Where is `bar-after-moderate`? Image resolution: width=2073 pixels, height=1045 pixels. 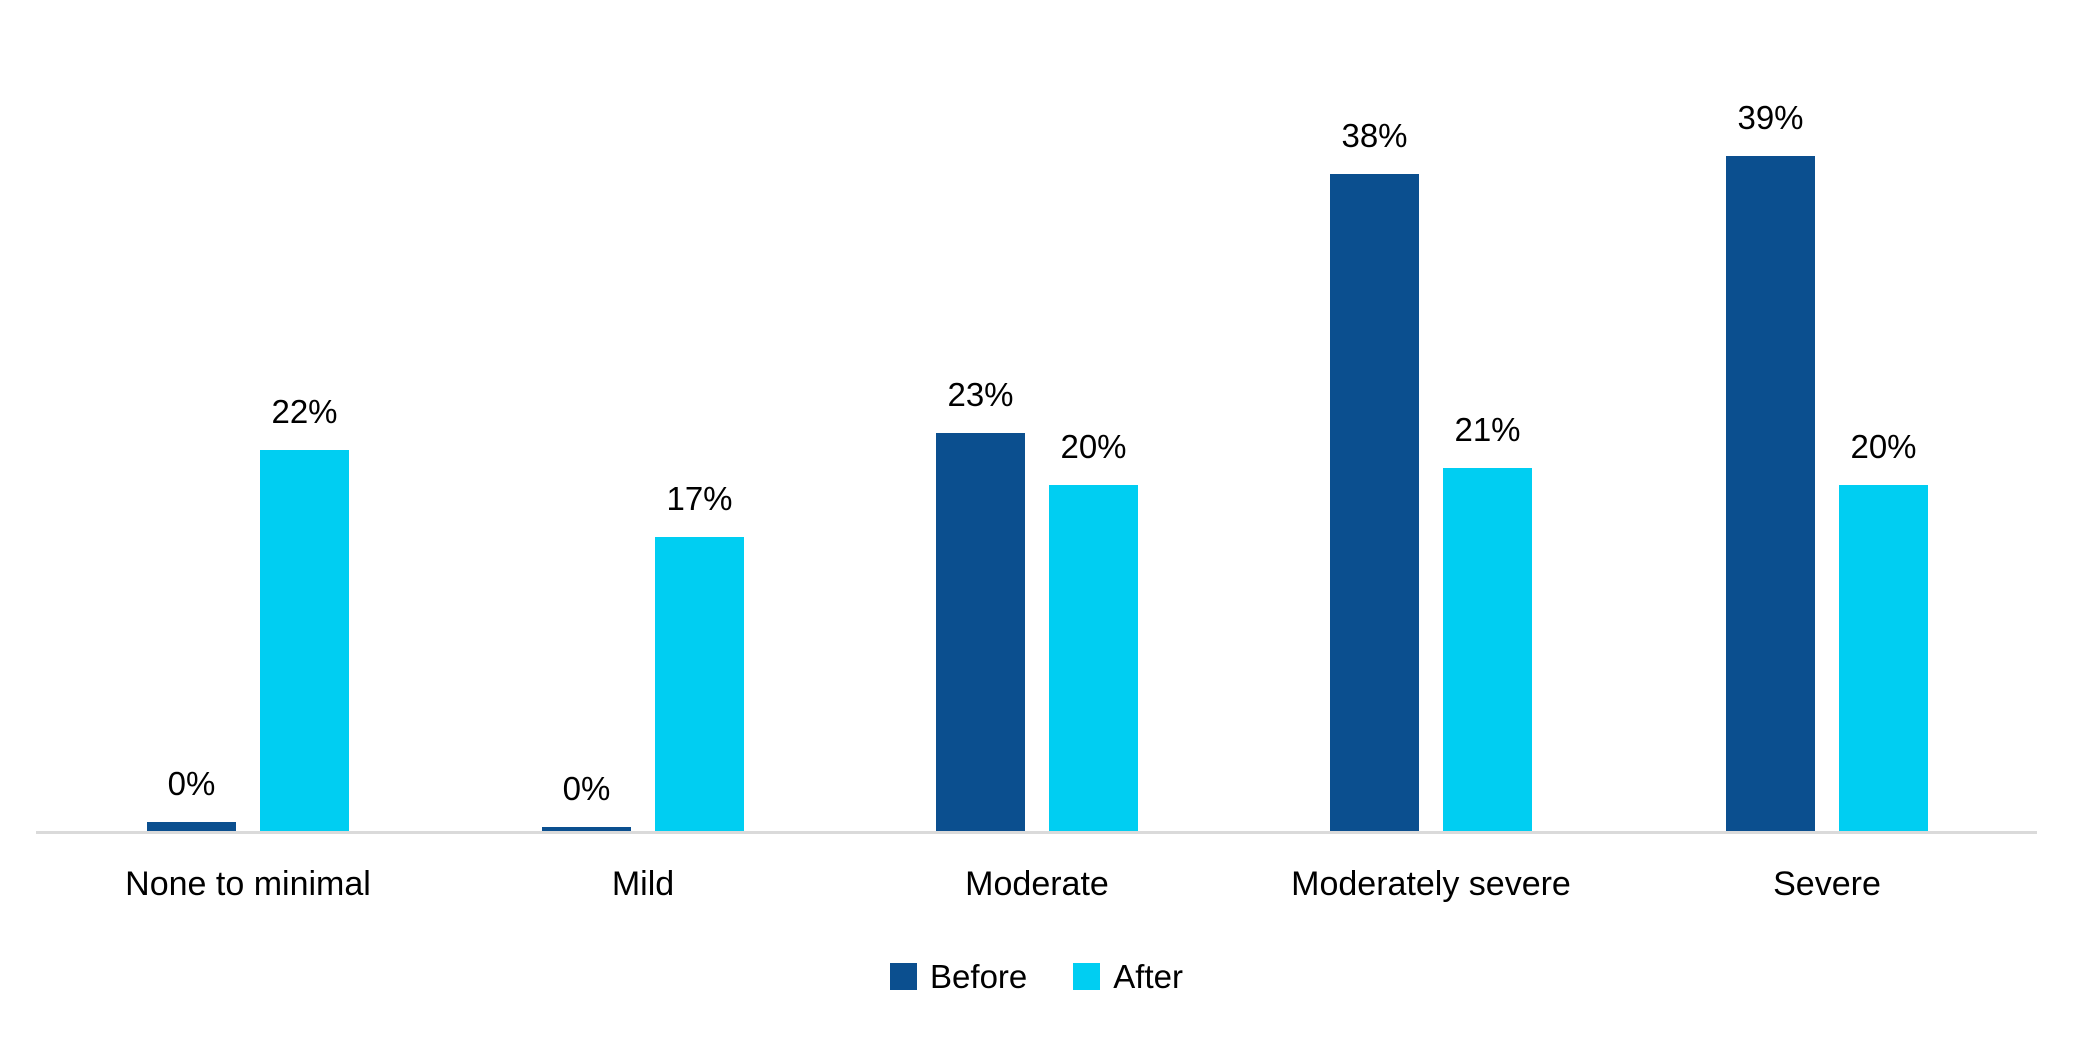 bar-after-moderate is located at coordinates (1093, 658).